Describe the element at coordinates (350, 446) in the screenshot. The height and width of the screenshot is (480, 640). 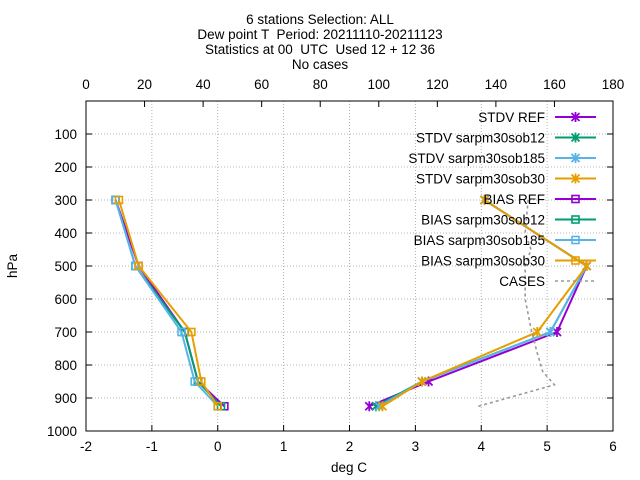
I see `x-tick-label: 2` at that location.